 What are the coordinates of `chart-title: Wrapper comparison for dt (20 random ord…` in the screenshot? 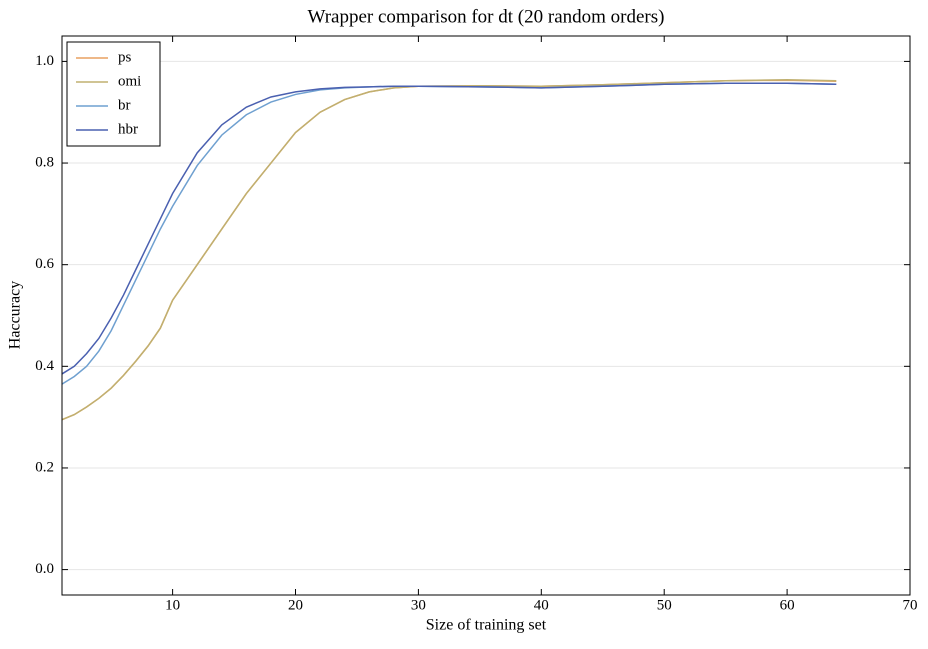 It's located at (486, 16).